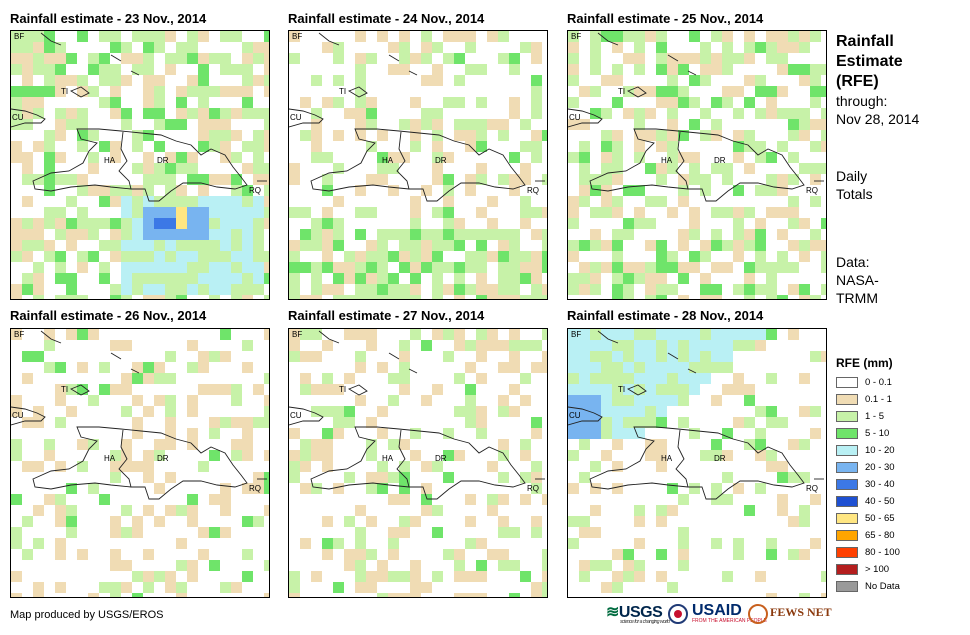 Image resolution: width=970 pixels, height=635 pixels. I want to click on totals-label: Totals, so click(854, 194).